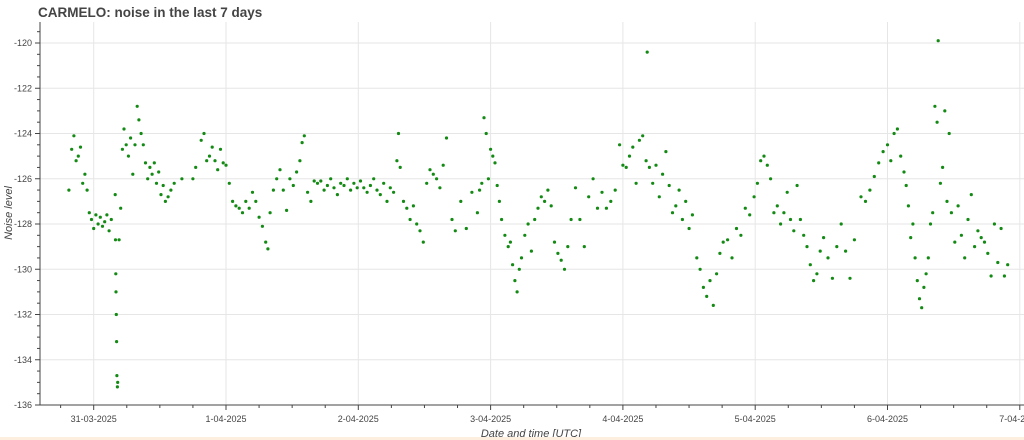 The width and height of the screenshot is (1024, 440). What do you see at coordinates (622, 419) in the screenshot?
I see `x-tick-label: 4-04-2025` at bounding box center [622, 419].